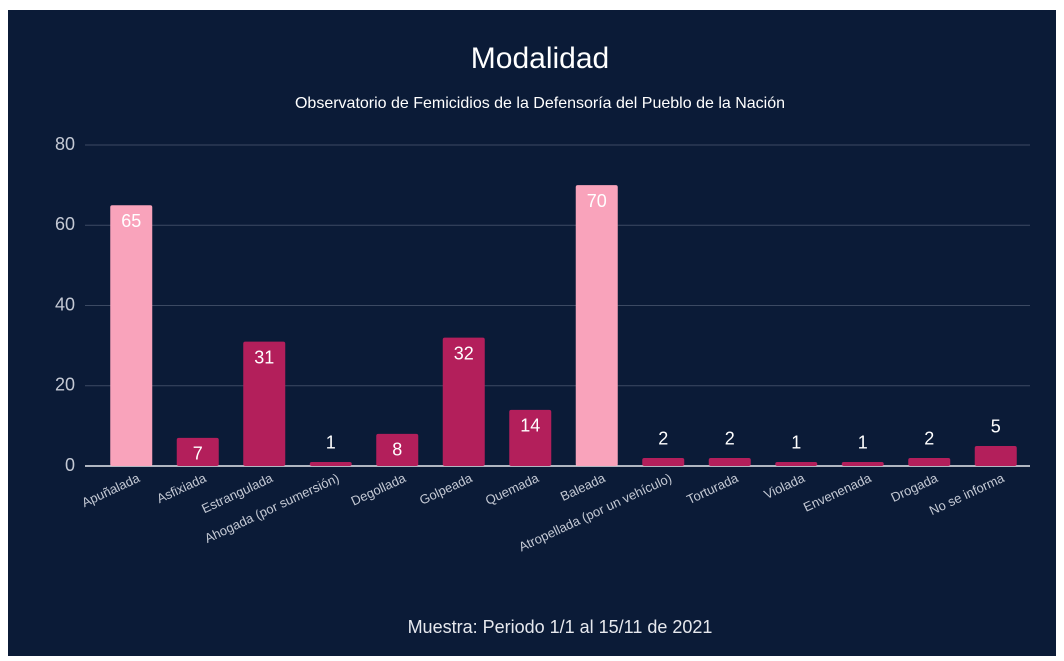 The width and height of the screenshot is (1064, 661). I want to click on data-label: 7, so click(198, 454).